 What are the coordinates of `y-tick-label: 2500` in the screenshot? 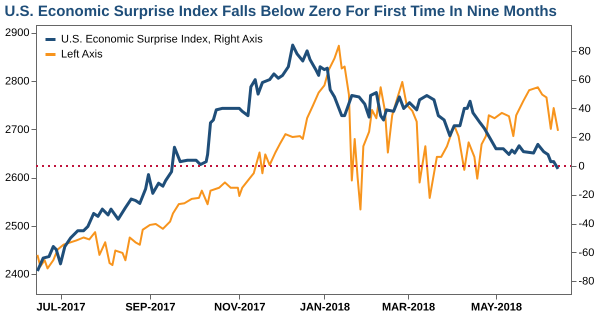 It's located at (17, 226).